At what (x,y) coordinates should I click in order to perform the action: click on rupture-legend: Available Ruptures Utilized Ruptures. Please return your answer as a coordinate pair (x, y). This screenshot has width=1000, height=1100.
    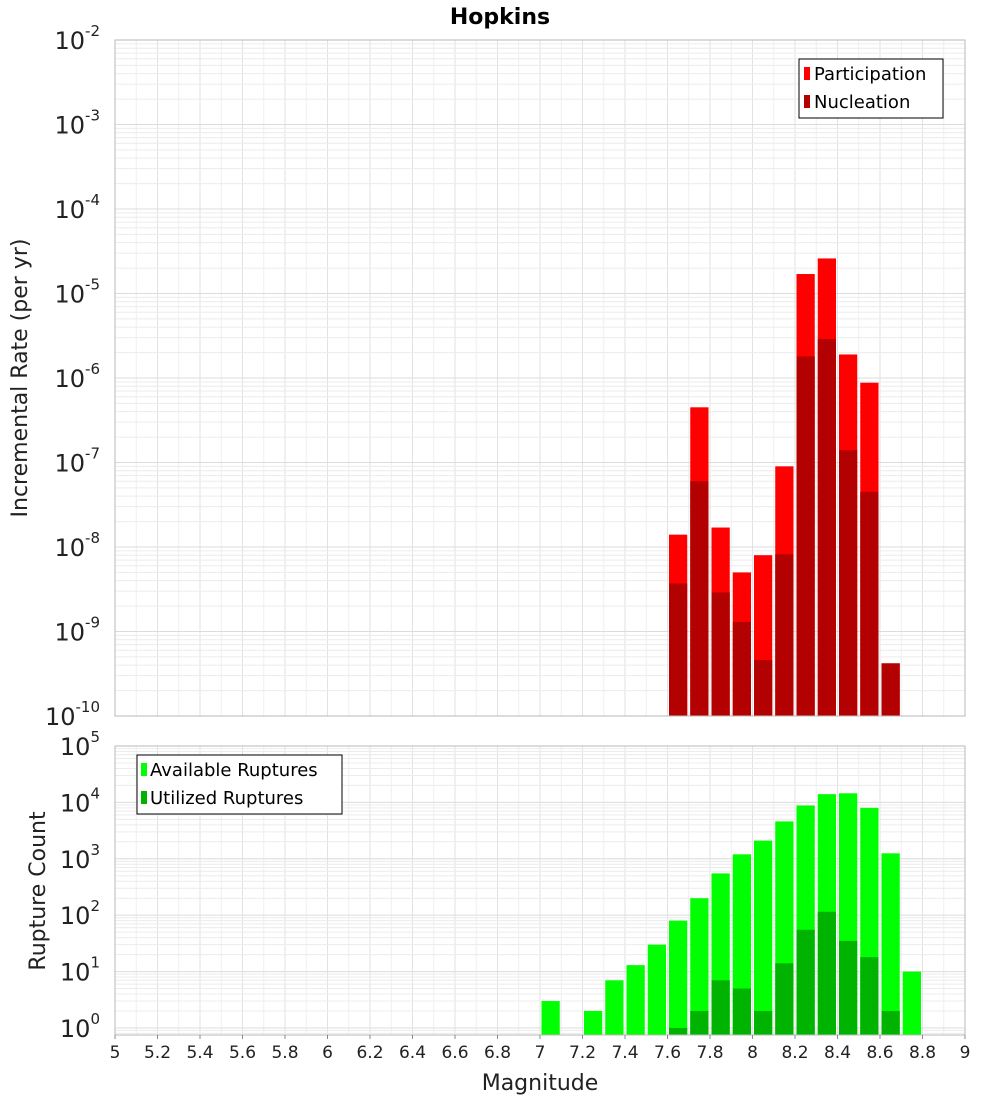
    Looking at the image, I should click on (239, 784).